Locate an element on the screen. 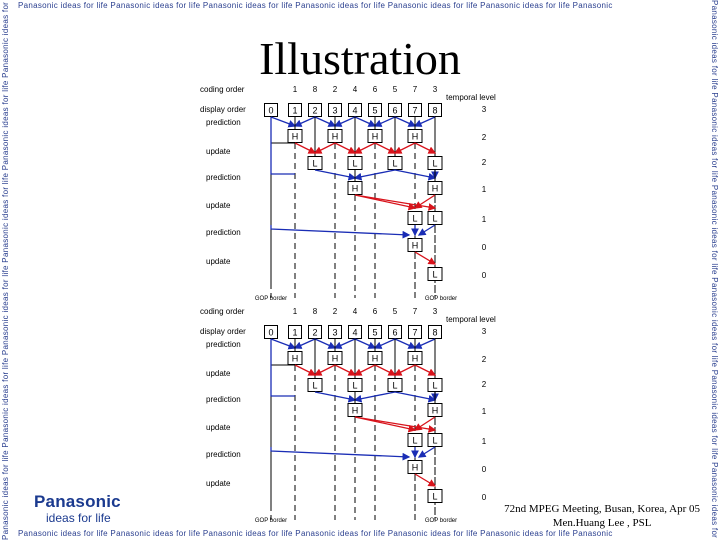 The height and width of the screenshot is (540, 720). display-order-label: display order is located at coordinates (223, 109).